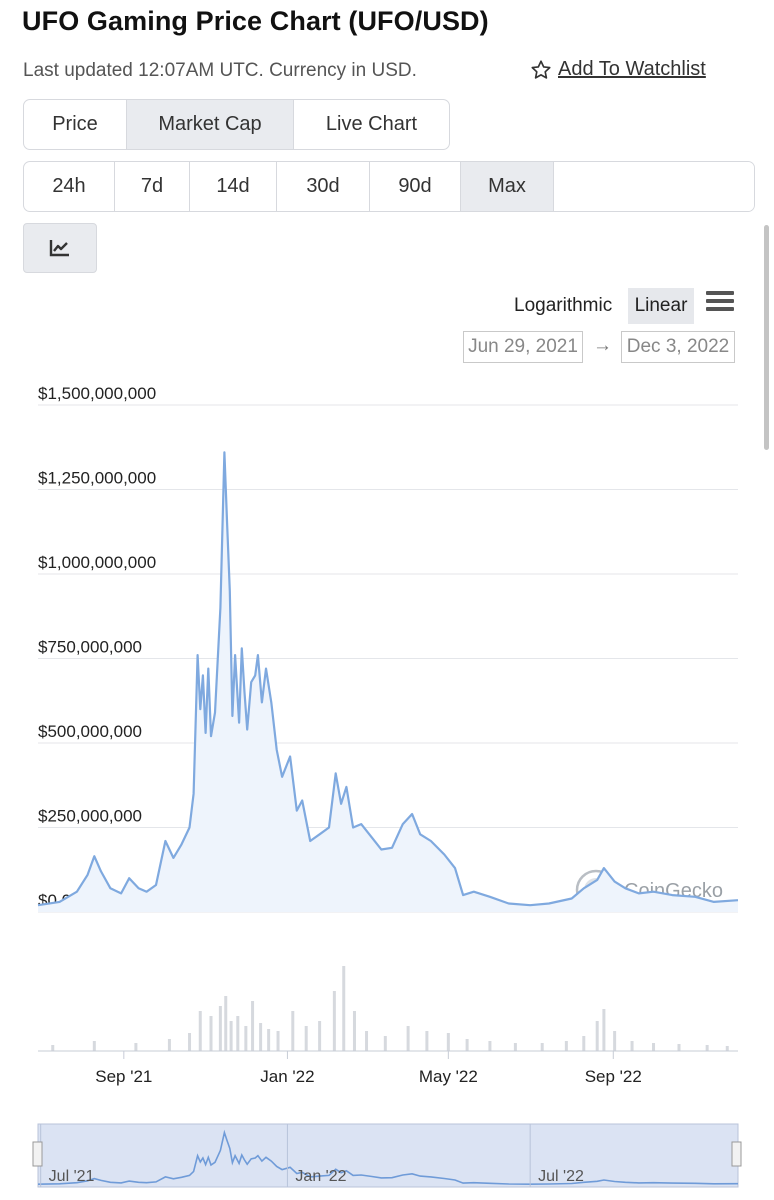 The height and width of the screenshot is (1200, 774). What do you see at coordinates (523, 347) in the screenshot?
I see `date-from-input: Jun 29, 2021` at bounding box center [523, 347].